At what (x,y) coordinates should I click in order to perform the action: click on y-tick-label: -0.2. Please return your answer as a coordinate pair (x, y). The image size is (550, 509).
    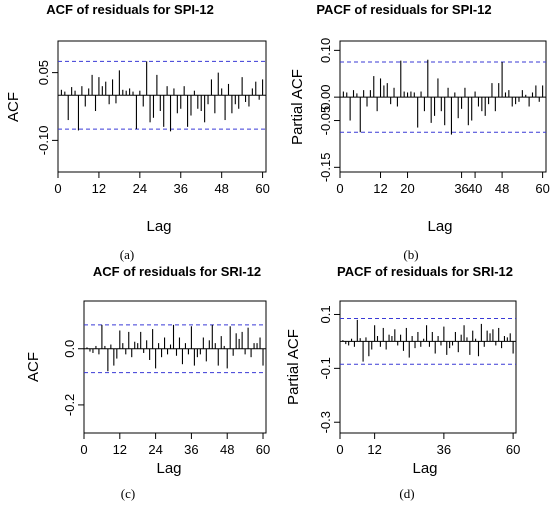
    Looking at the image, I should click on (69, 405).